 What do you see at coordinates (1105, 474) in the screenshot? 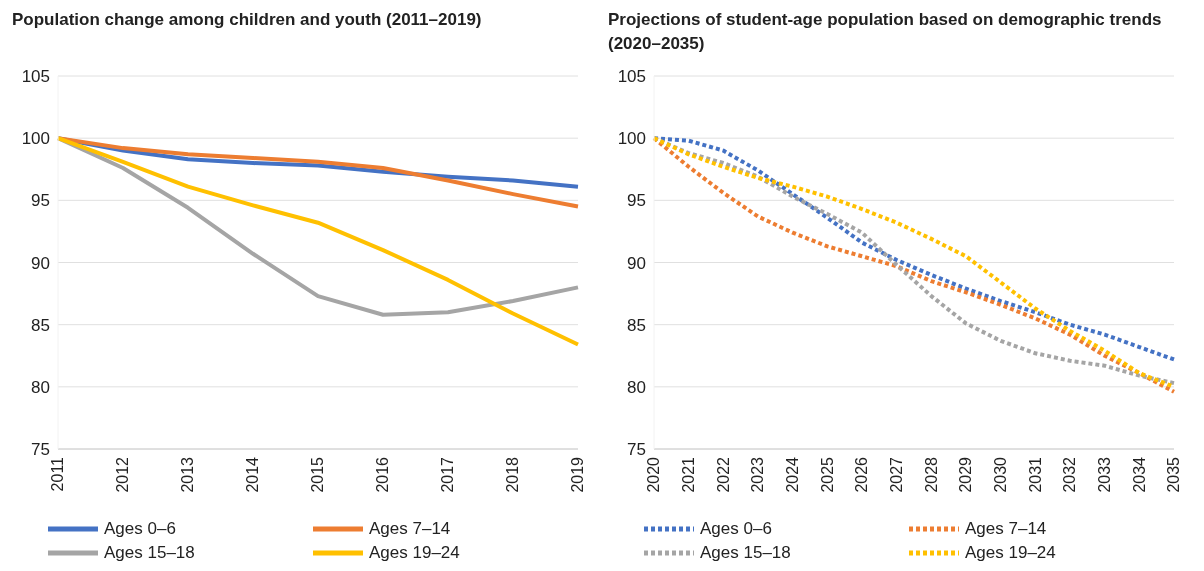
I see `x-tick-label: 2033` at bounding box center [1105, 474].